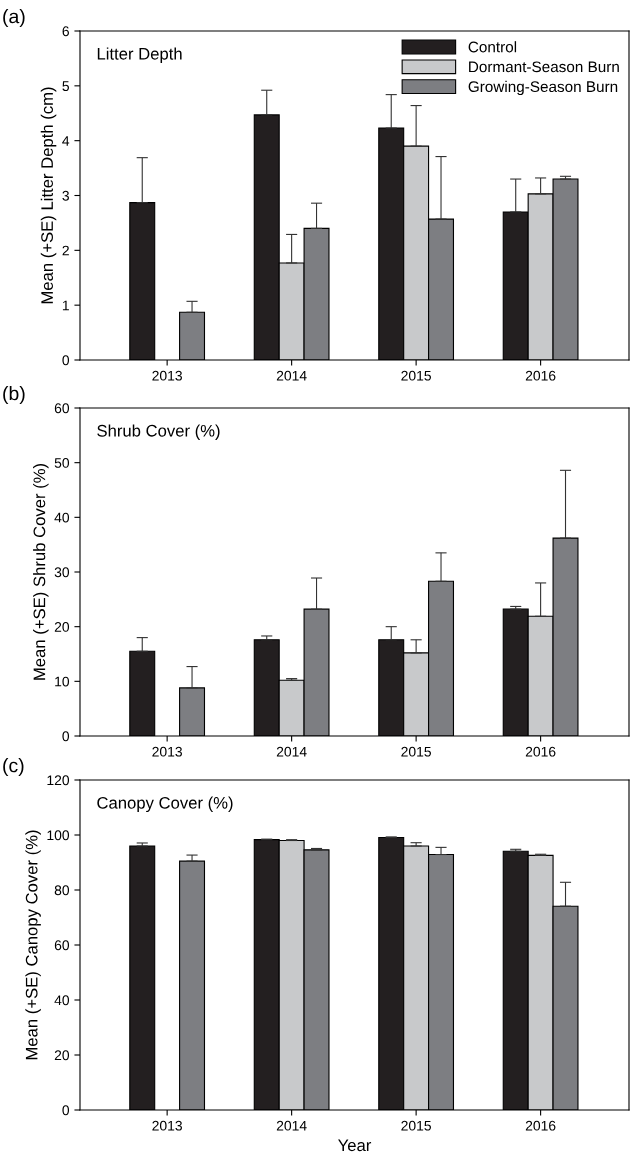 This screenshot has width=632, height=1174. Describe the element at coordinates (139, 55) in the screenshot. I see `text: Litter Depth` at that location.